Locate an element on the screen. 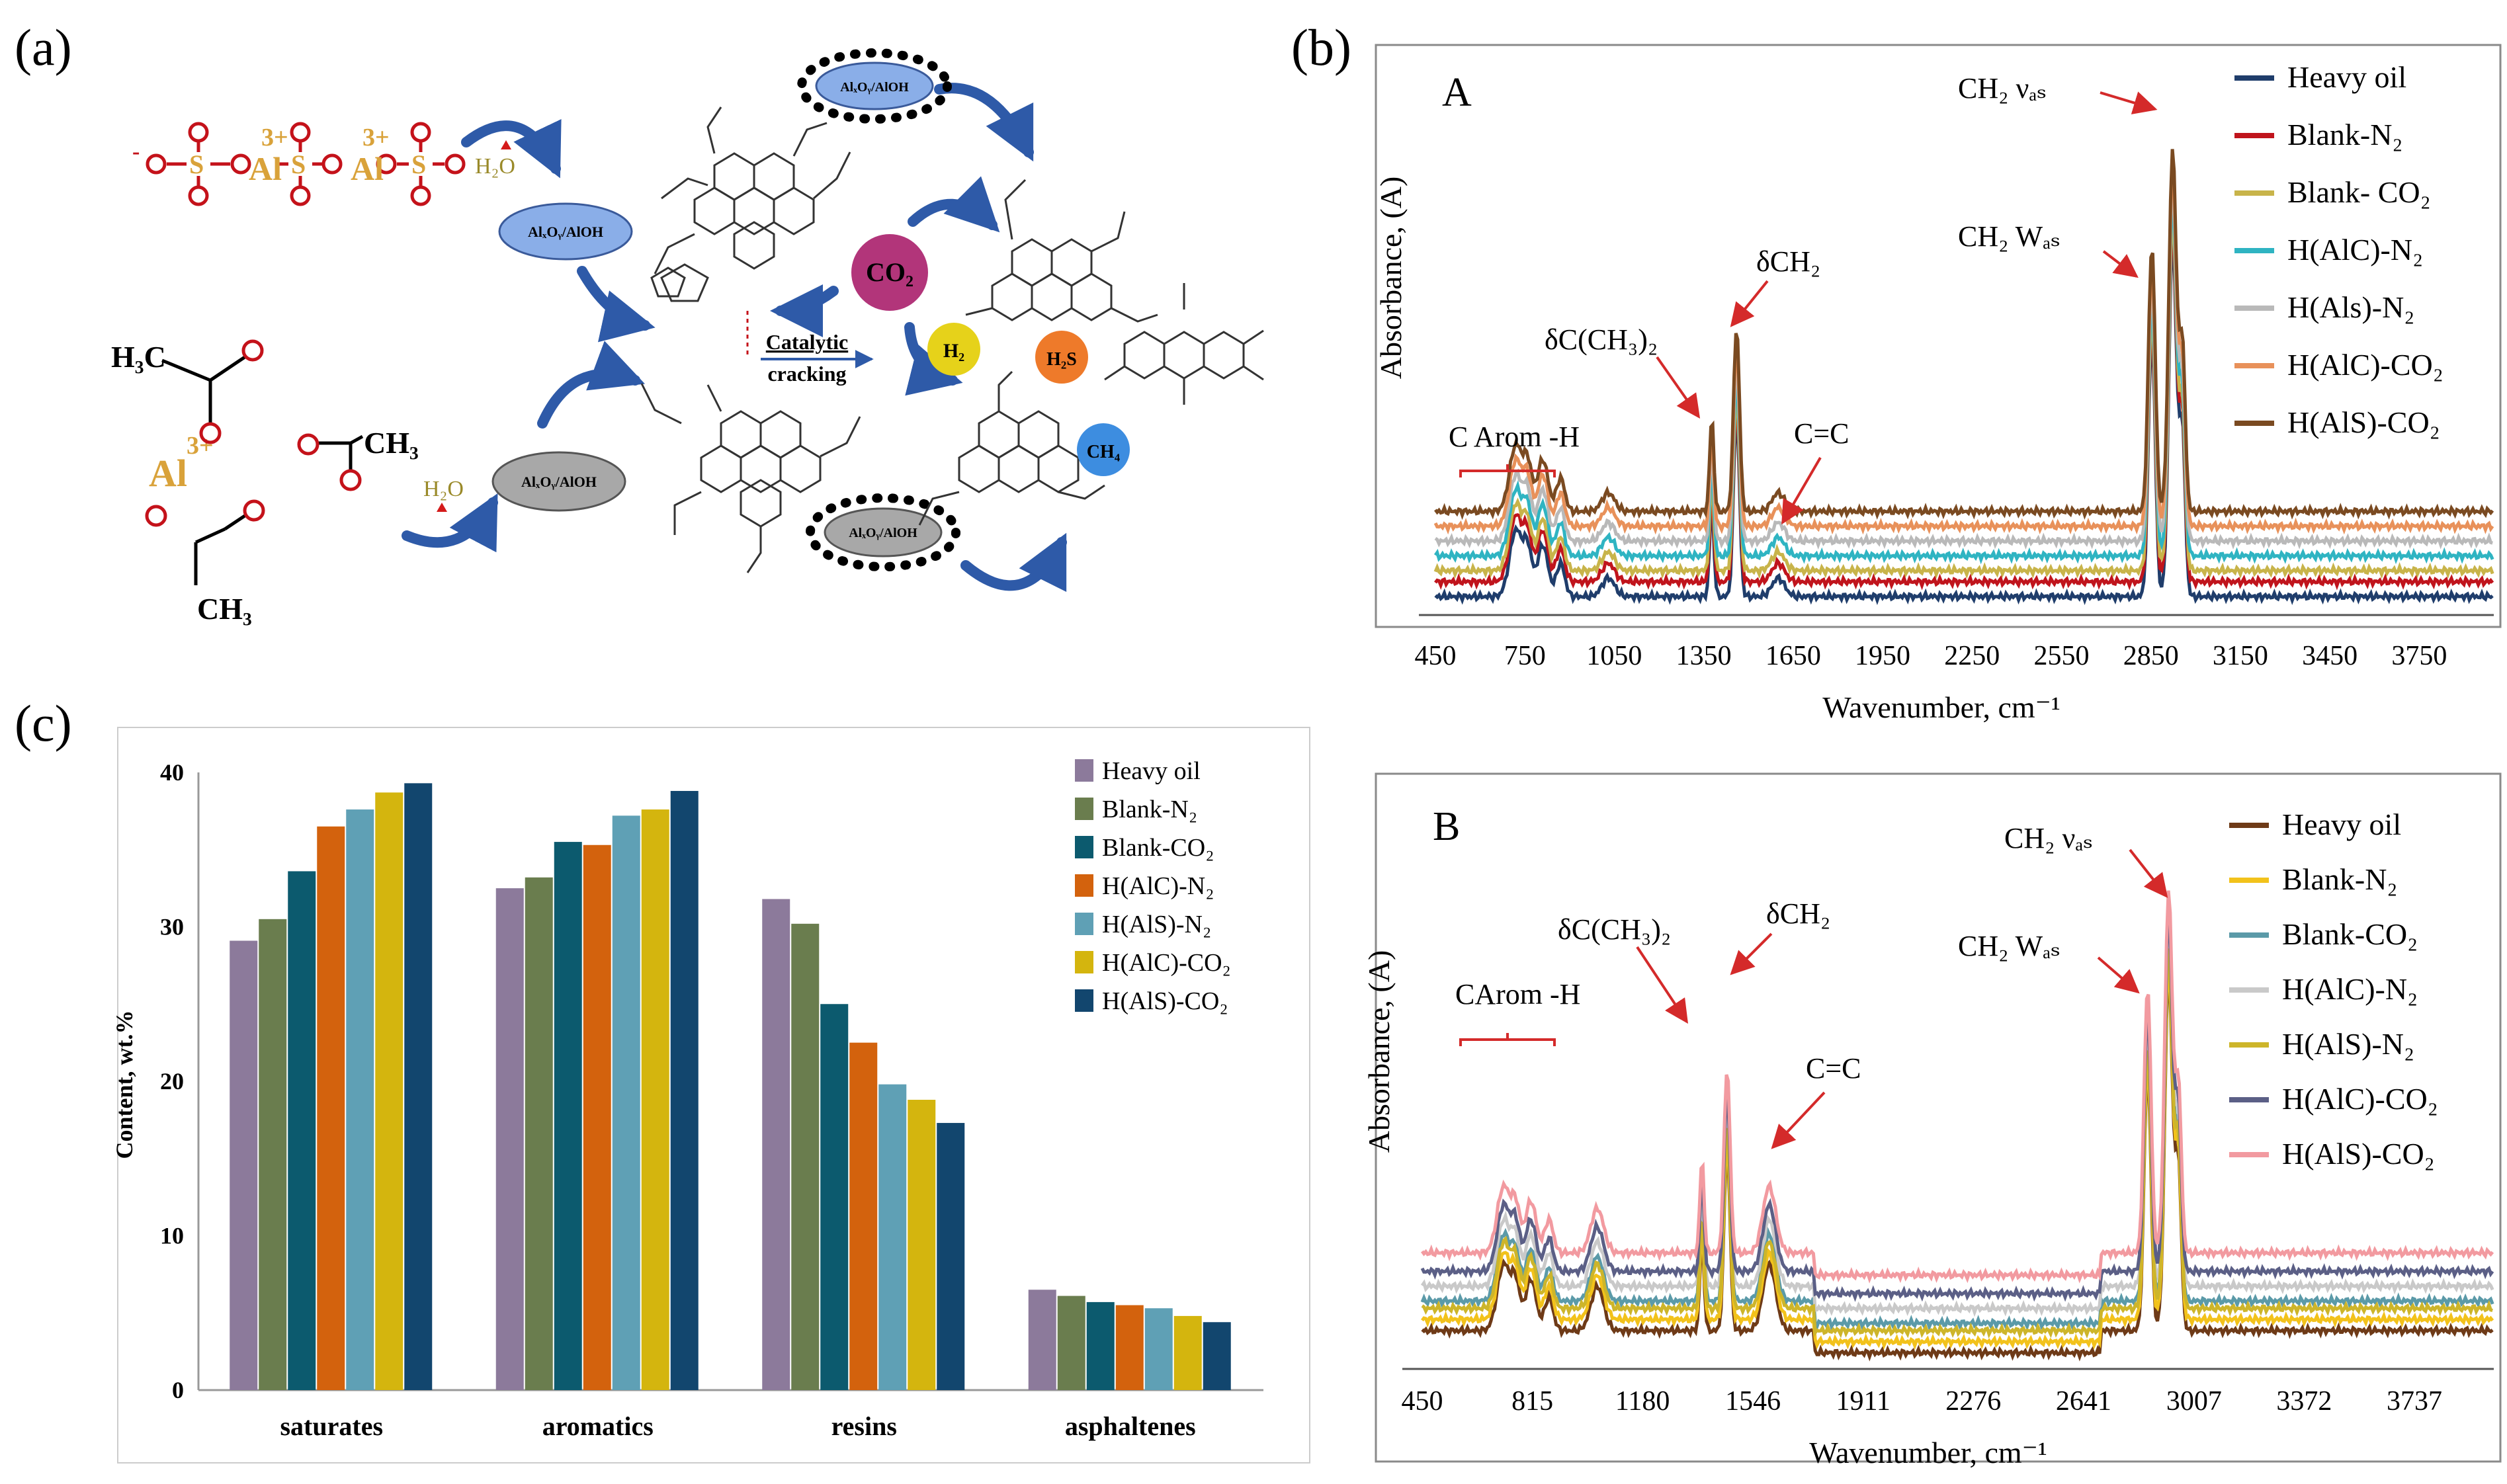  annotation-dcch3-a: δC(CH₃)₂ is located at coordinates (1601, 340).